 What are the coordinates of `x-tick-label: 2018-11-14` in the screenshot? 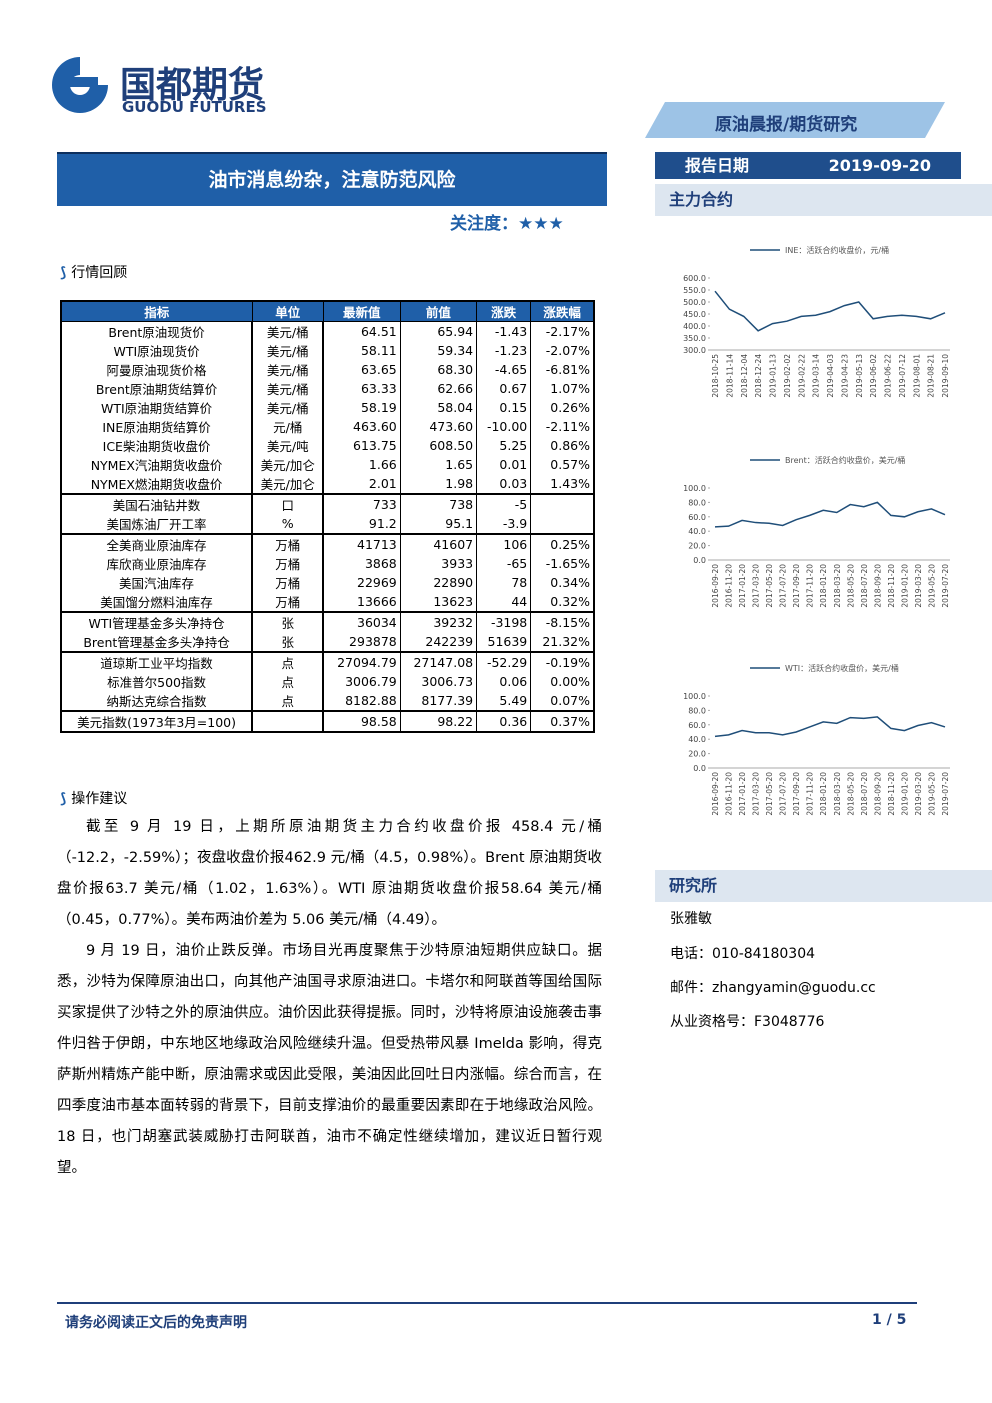 It's located at (729, 376).